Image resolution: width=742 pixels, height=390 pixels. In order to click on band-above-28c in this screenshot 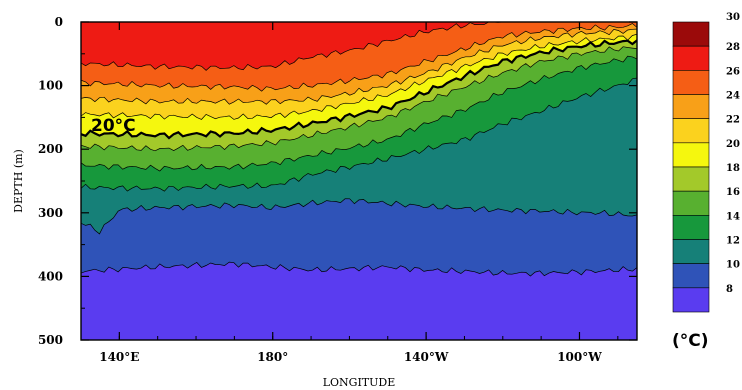, I will do `click(359, 46)`.